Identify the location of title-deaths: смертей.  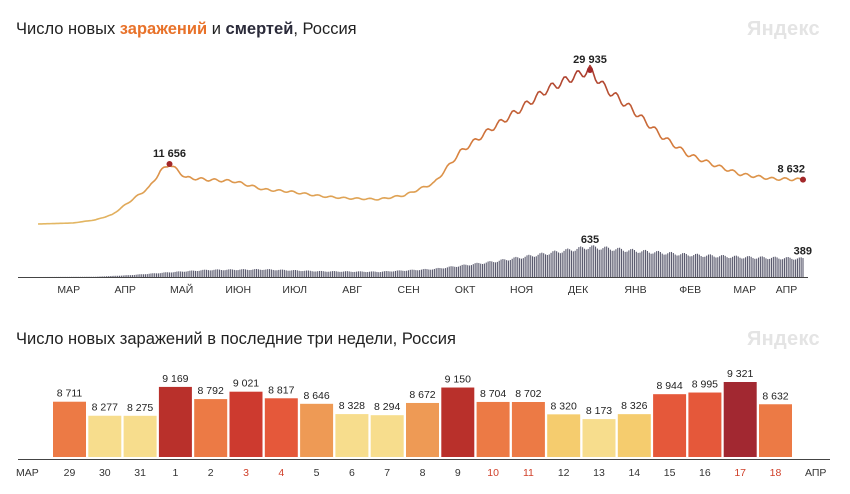
(259, 29).